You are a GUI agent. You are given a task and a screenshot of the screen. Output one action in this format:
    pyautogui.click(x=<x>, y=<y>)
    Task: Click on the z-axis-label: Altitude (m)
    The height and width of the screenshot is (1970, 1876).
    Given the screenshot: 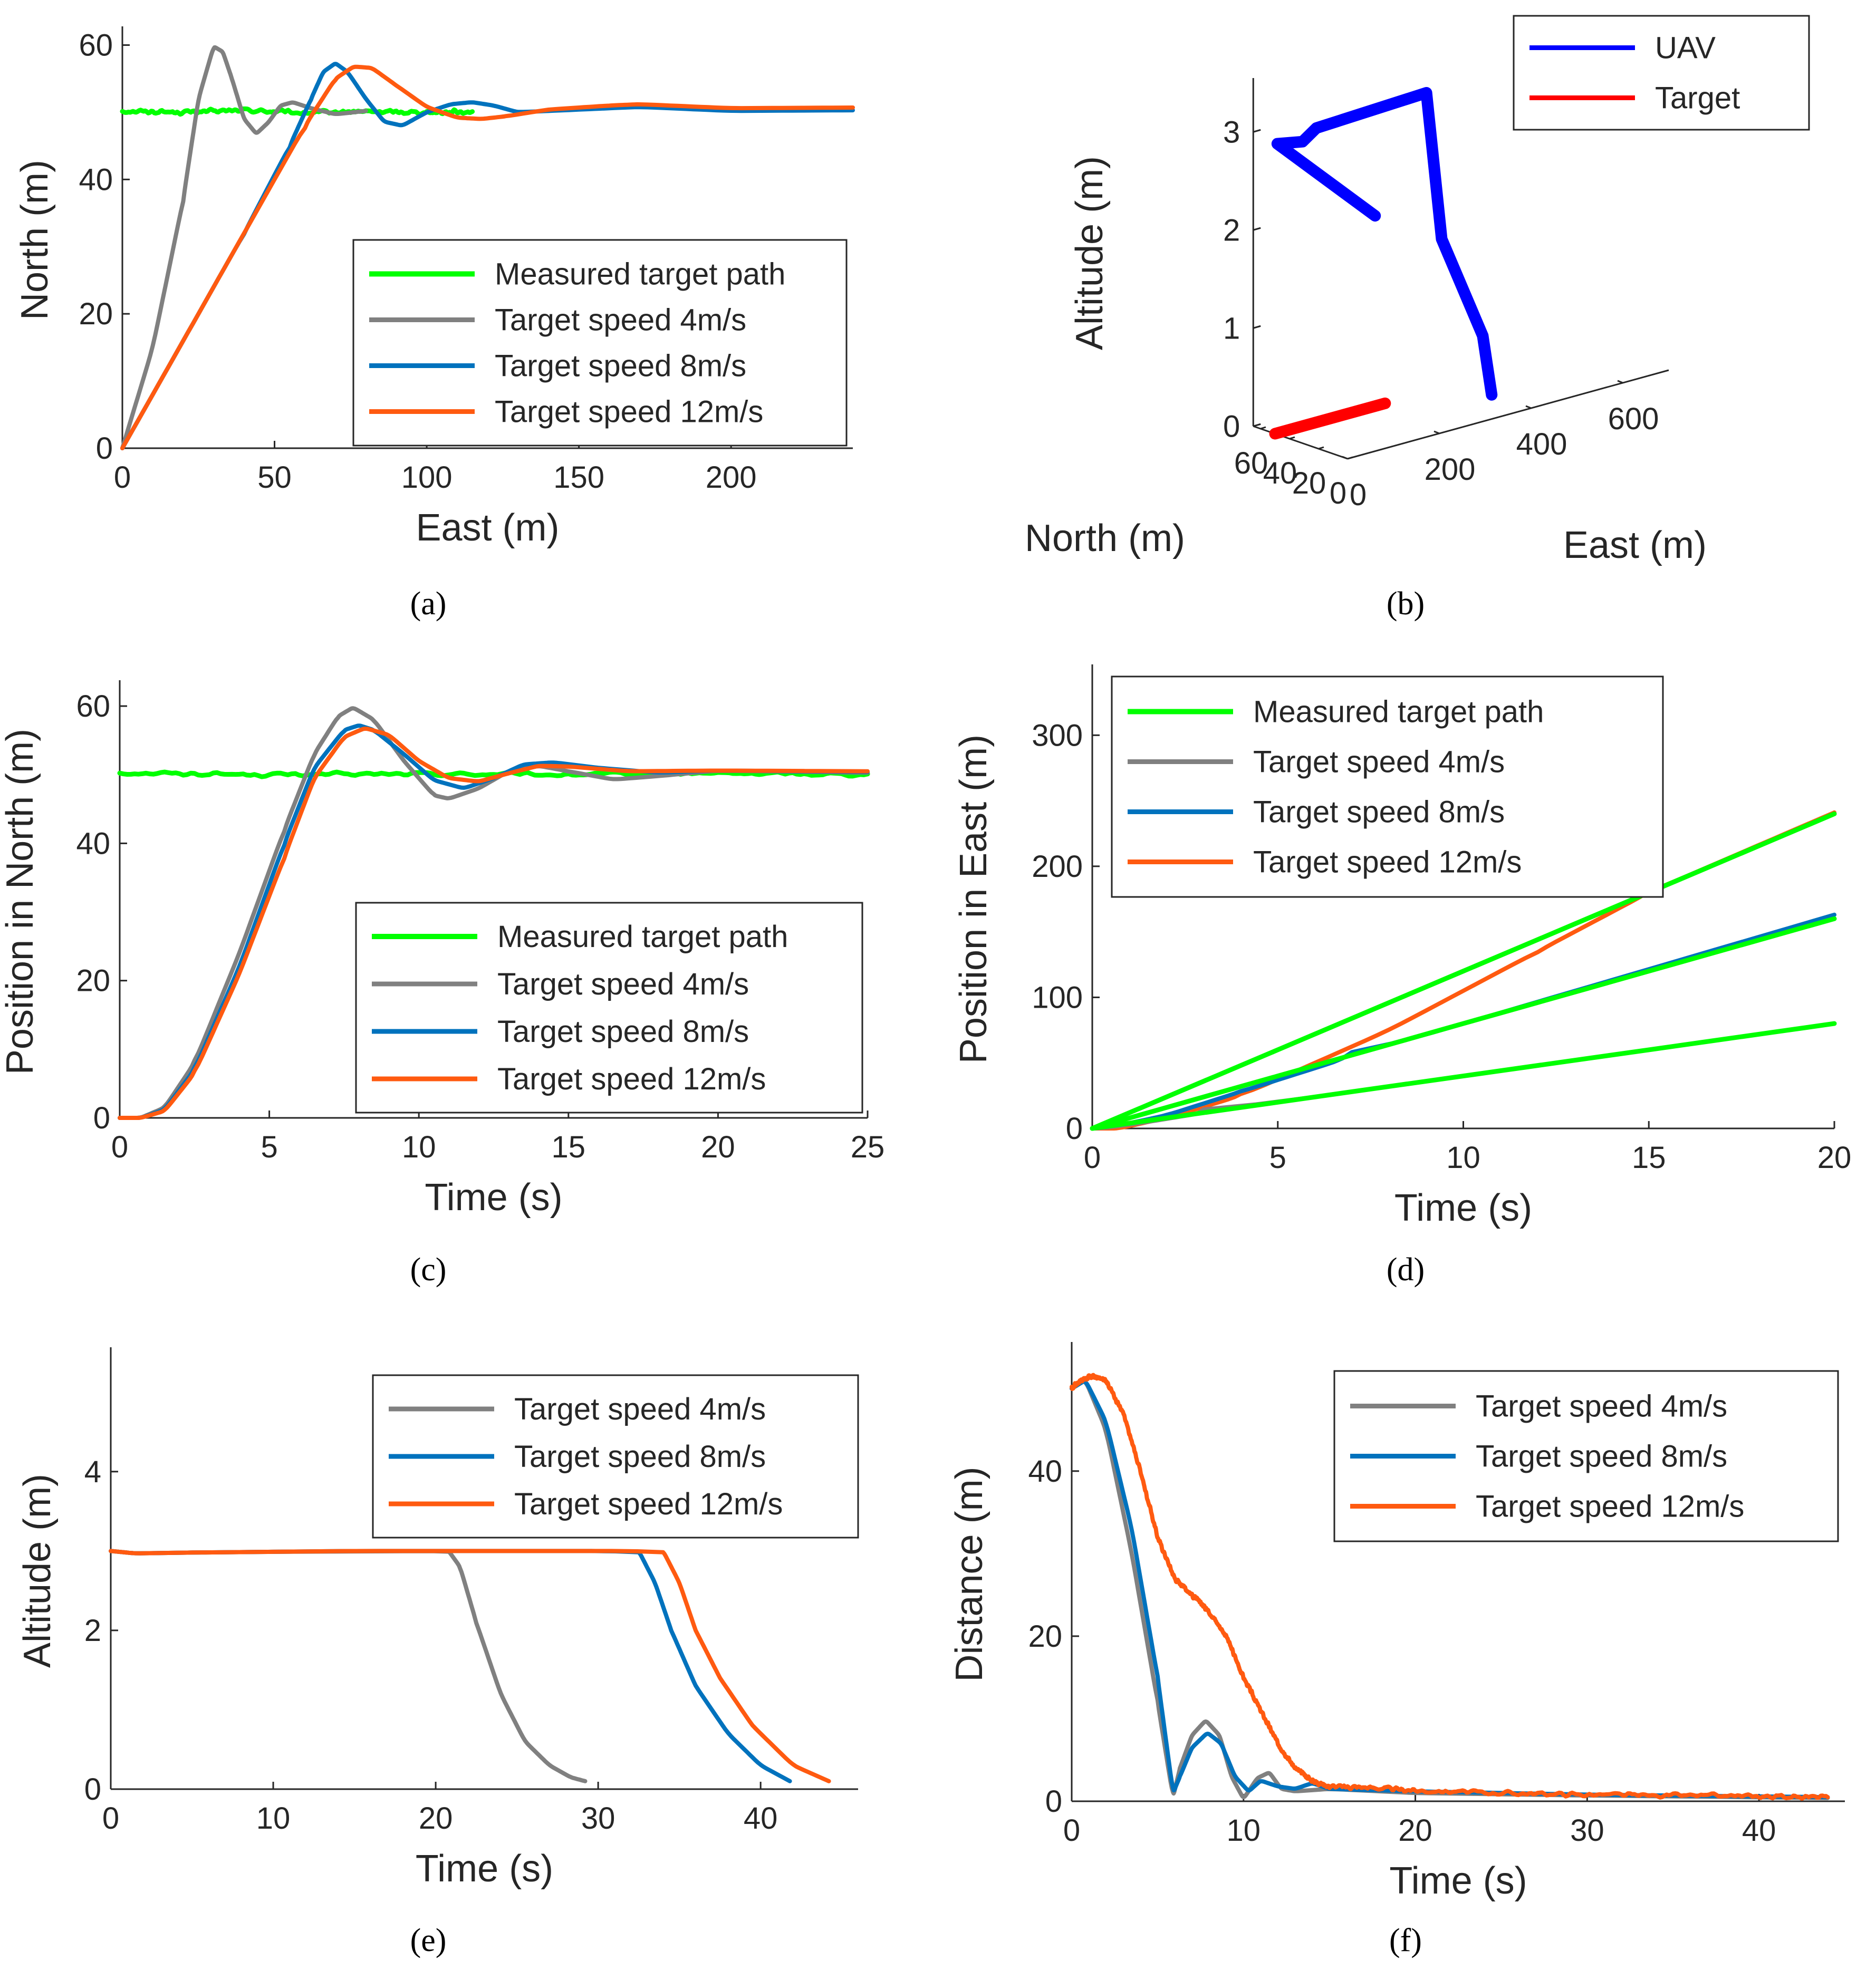 What is the action you would take?
    pyautogui.click(x=1090, y=253)
    